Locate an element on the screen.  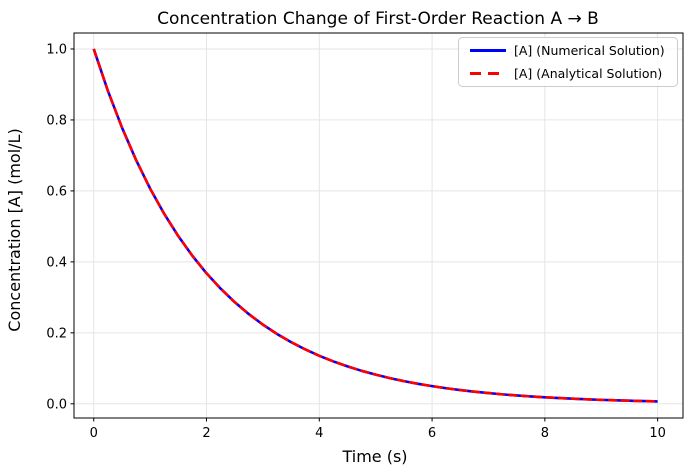
y-tick-label: 0.0 is located at coordinates (56, 404).